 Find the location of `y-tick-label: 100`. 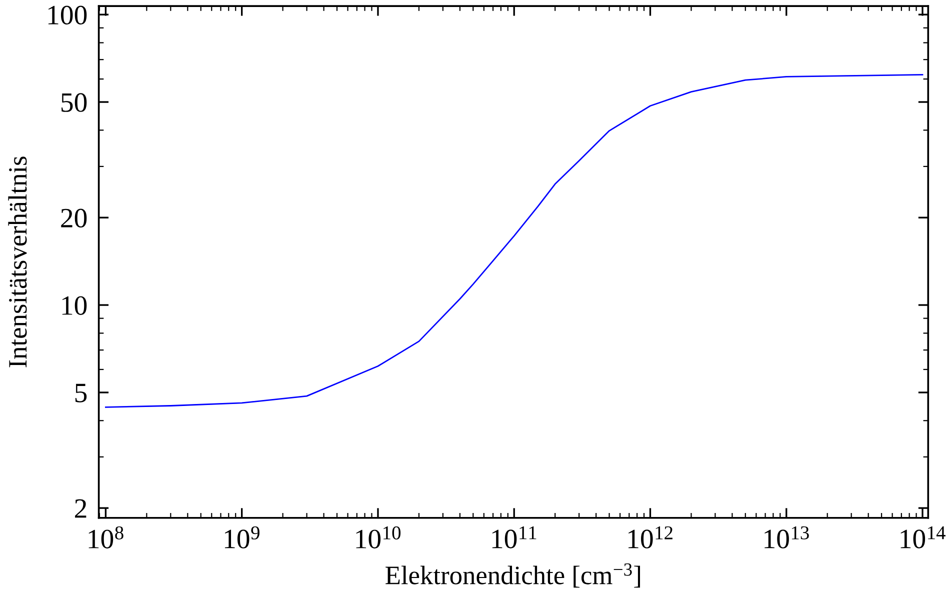

y-tick-label: 100 is located at coordinates (67, 15).